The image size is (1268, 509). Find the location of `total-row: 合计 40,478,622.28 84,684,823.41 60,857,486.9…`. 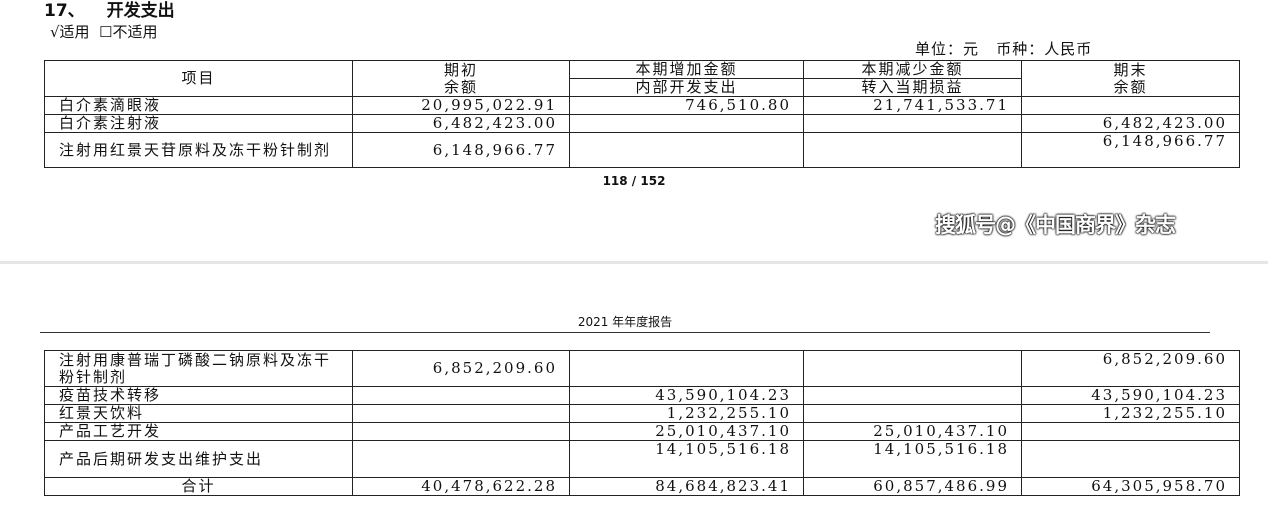

total-row: 合计 40,478,622.28 84,684,823.41 60,857,486.9… is located at coordinates (642, 486).